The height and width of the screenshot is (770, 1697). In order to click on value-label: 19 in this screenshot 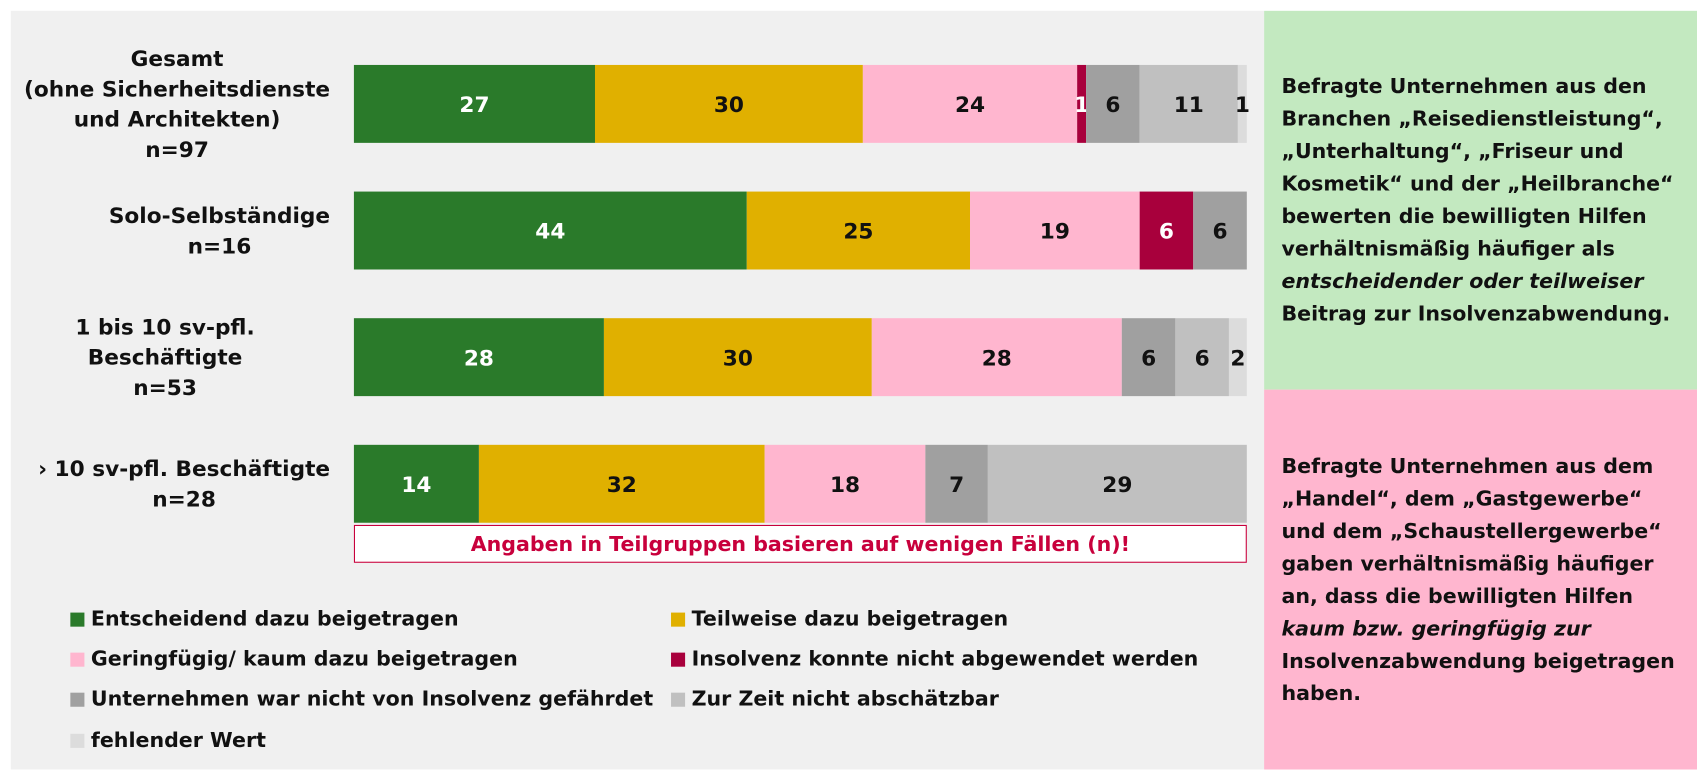, I will do `click(1055, 232)`.